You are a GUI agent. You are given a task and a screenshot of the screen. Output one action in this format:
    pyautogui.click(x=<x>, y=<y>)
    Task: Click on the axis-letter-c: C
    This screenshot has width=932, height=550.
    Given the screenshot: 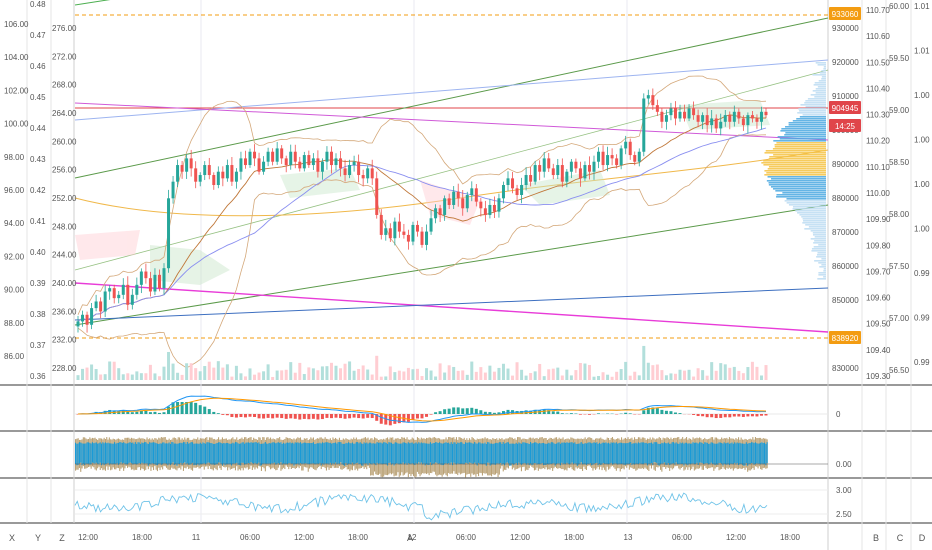 What is the action you would take?
    pyautogui.click(x=900, y=538)
    